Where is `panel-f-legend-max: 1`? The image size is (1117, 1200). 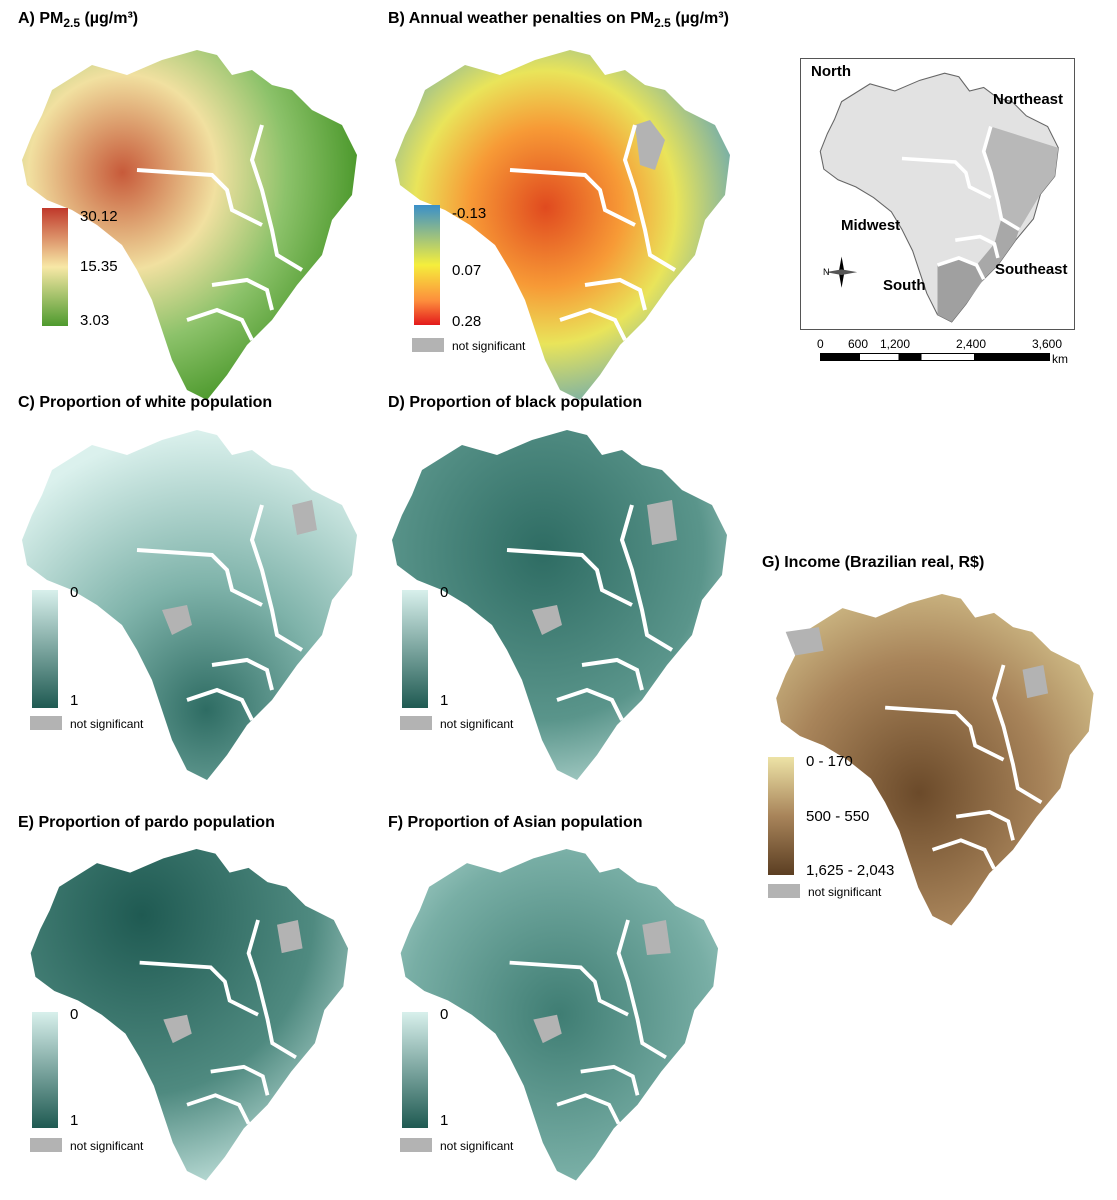 panel-f-legend-max: 1 is located at coordinates (444, 1120).